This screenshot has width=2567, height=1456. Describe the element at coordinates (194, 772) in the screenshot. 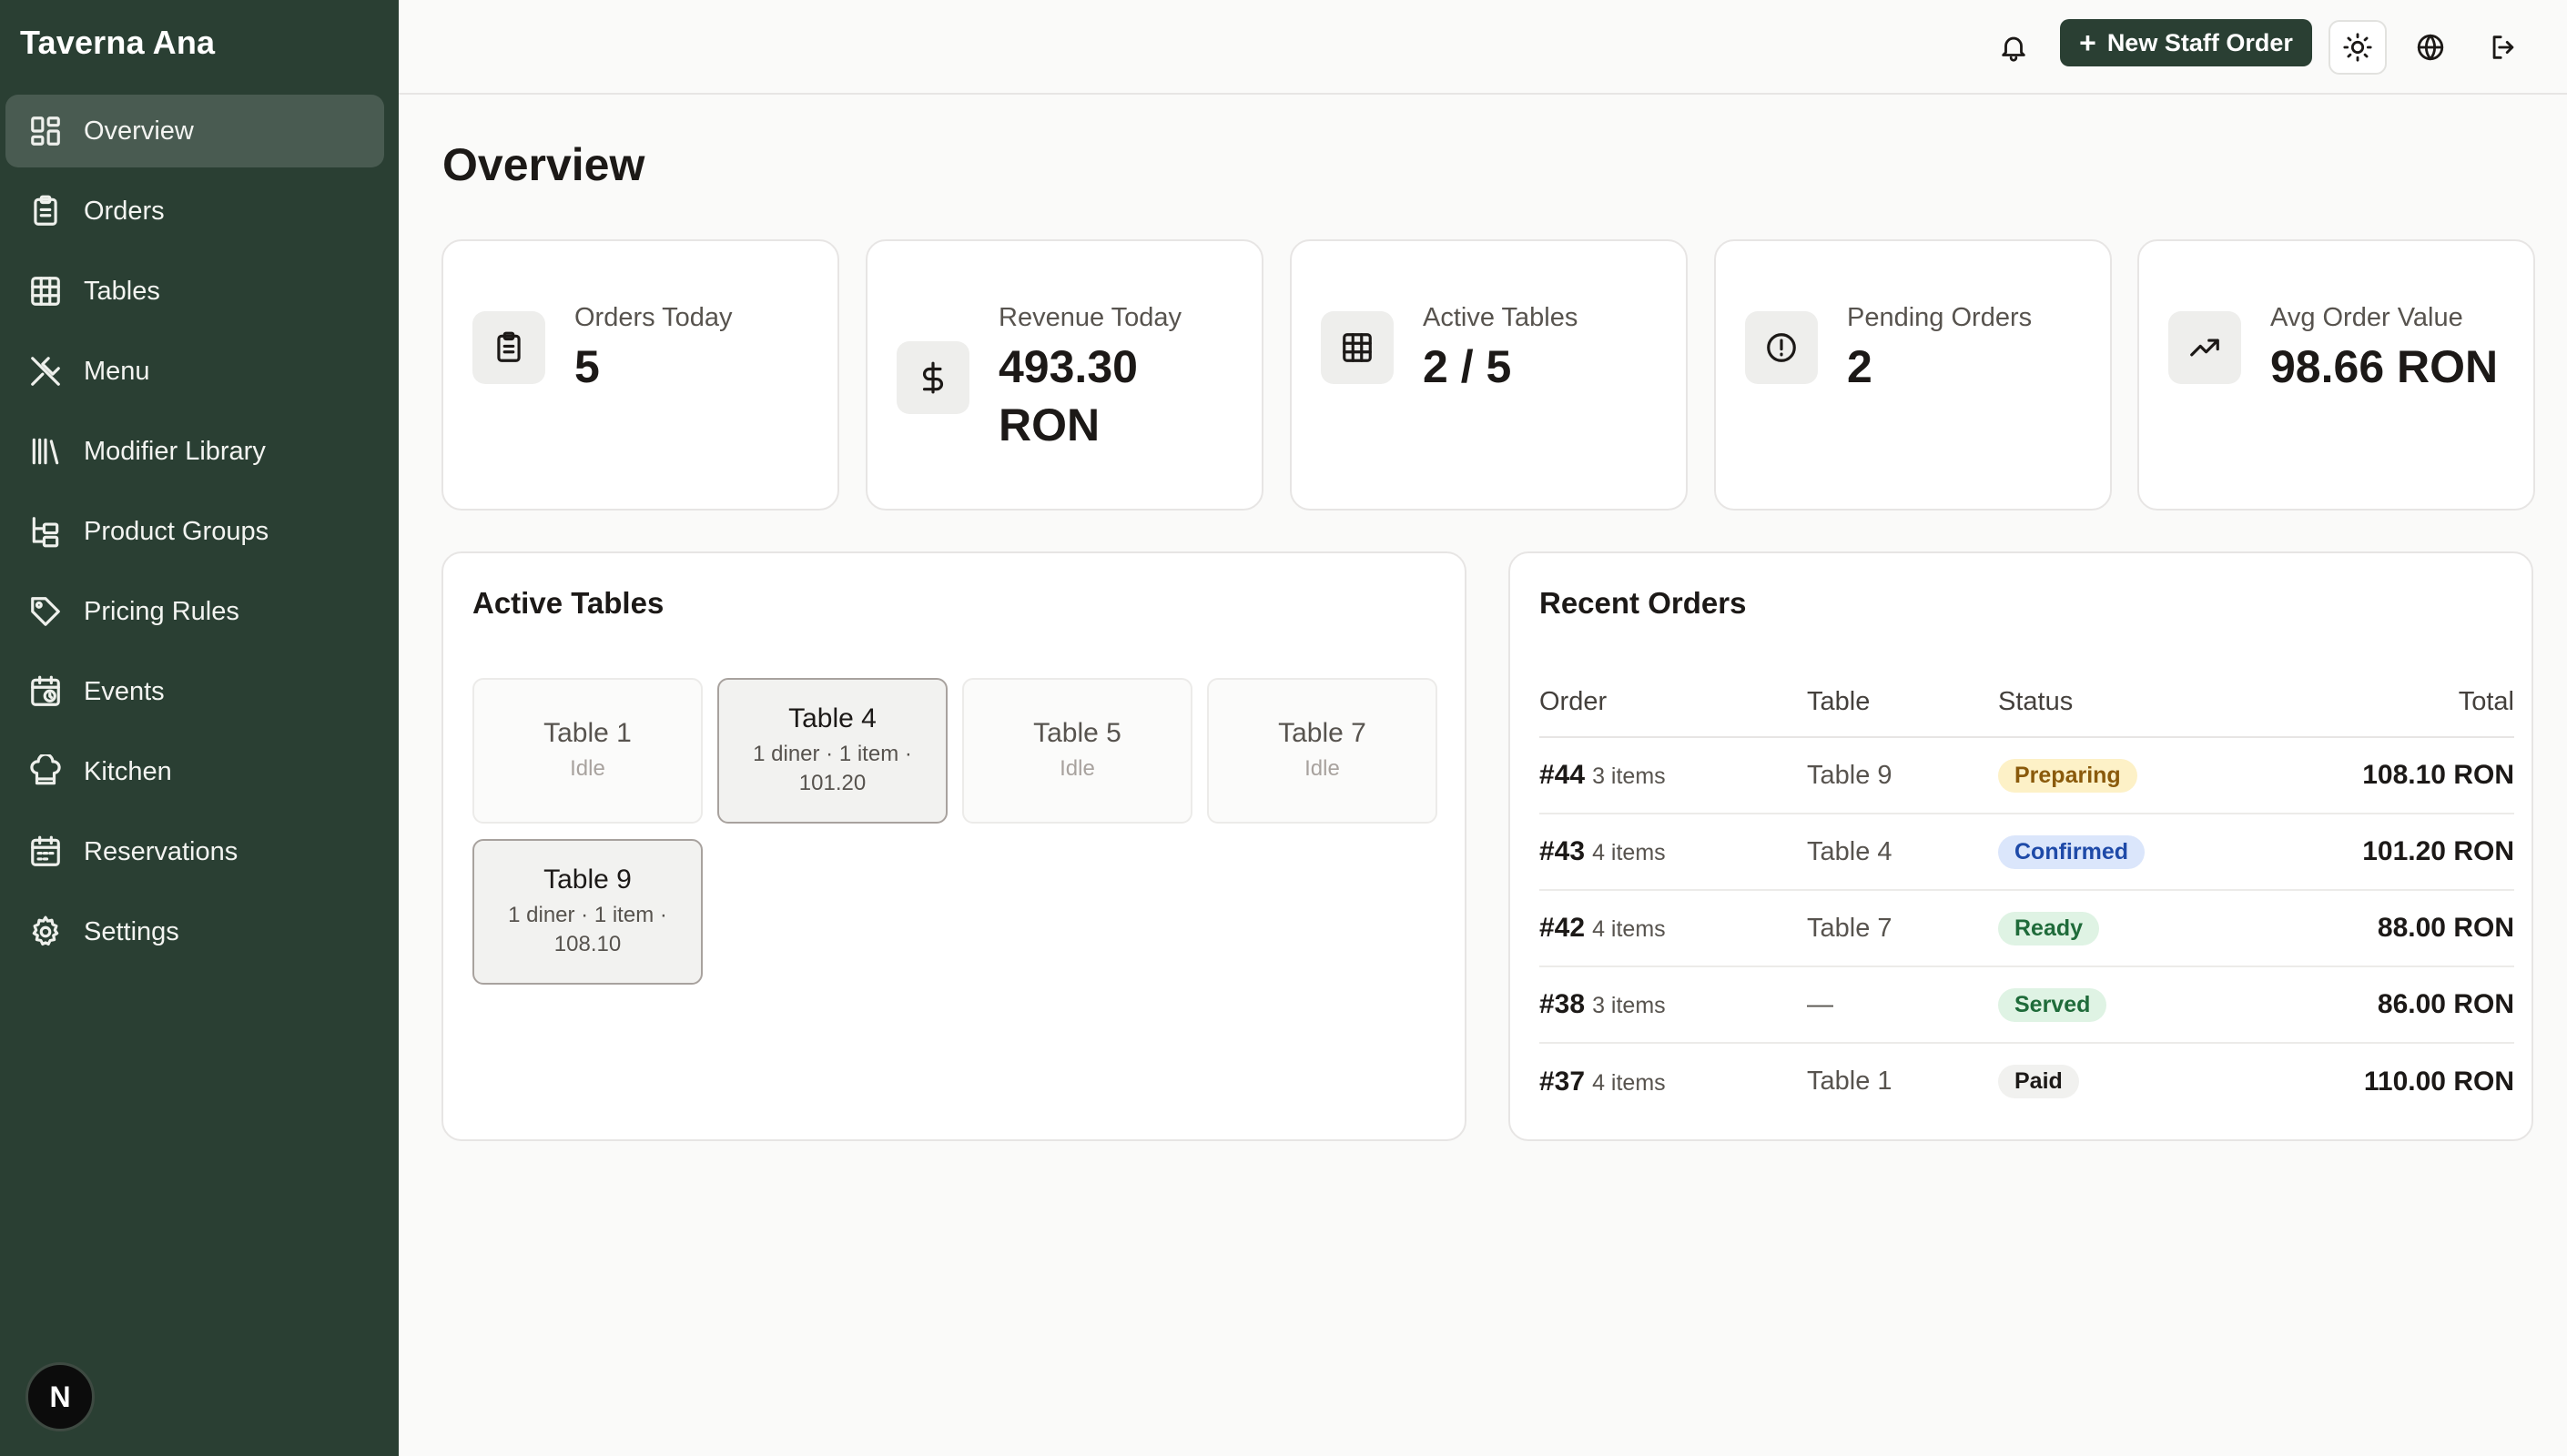

I see `sidebar-item-kitchen: Kitchen` at that location.